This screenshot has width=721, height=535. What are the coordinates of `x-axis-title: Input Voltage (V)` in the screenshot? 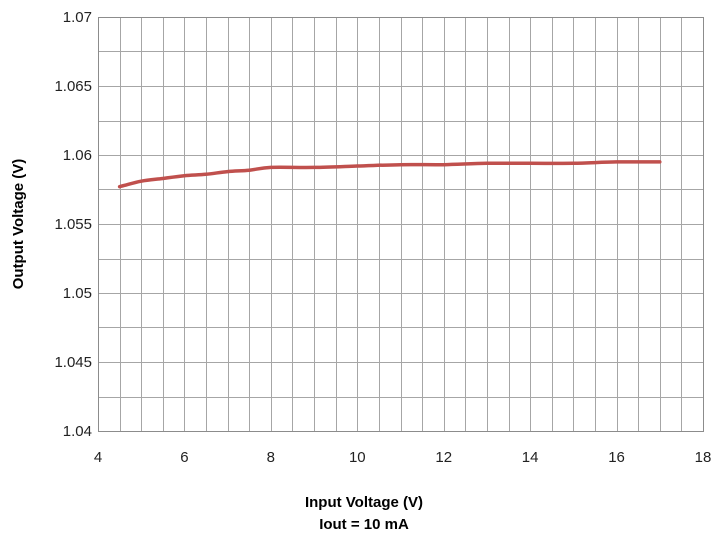 It's located at (364, 502).